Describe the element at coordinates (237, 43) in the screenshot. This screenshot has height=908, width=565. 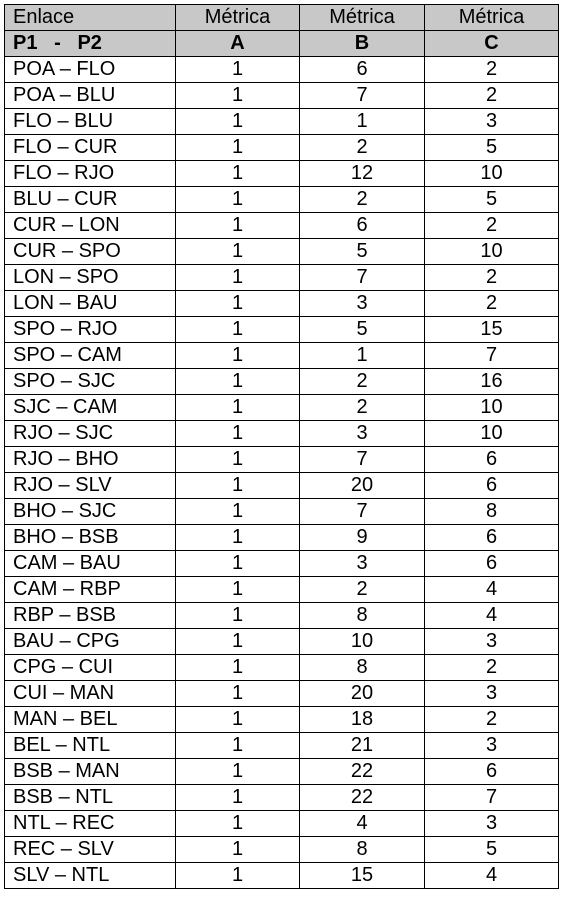
I see `header-a-key: A` at that location.